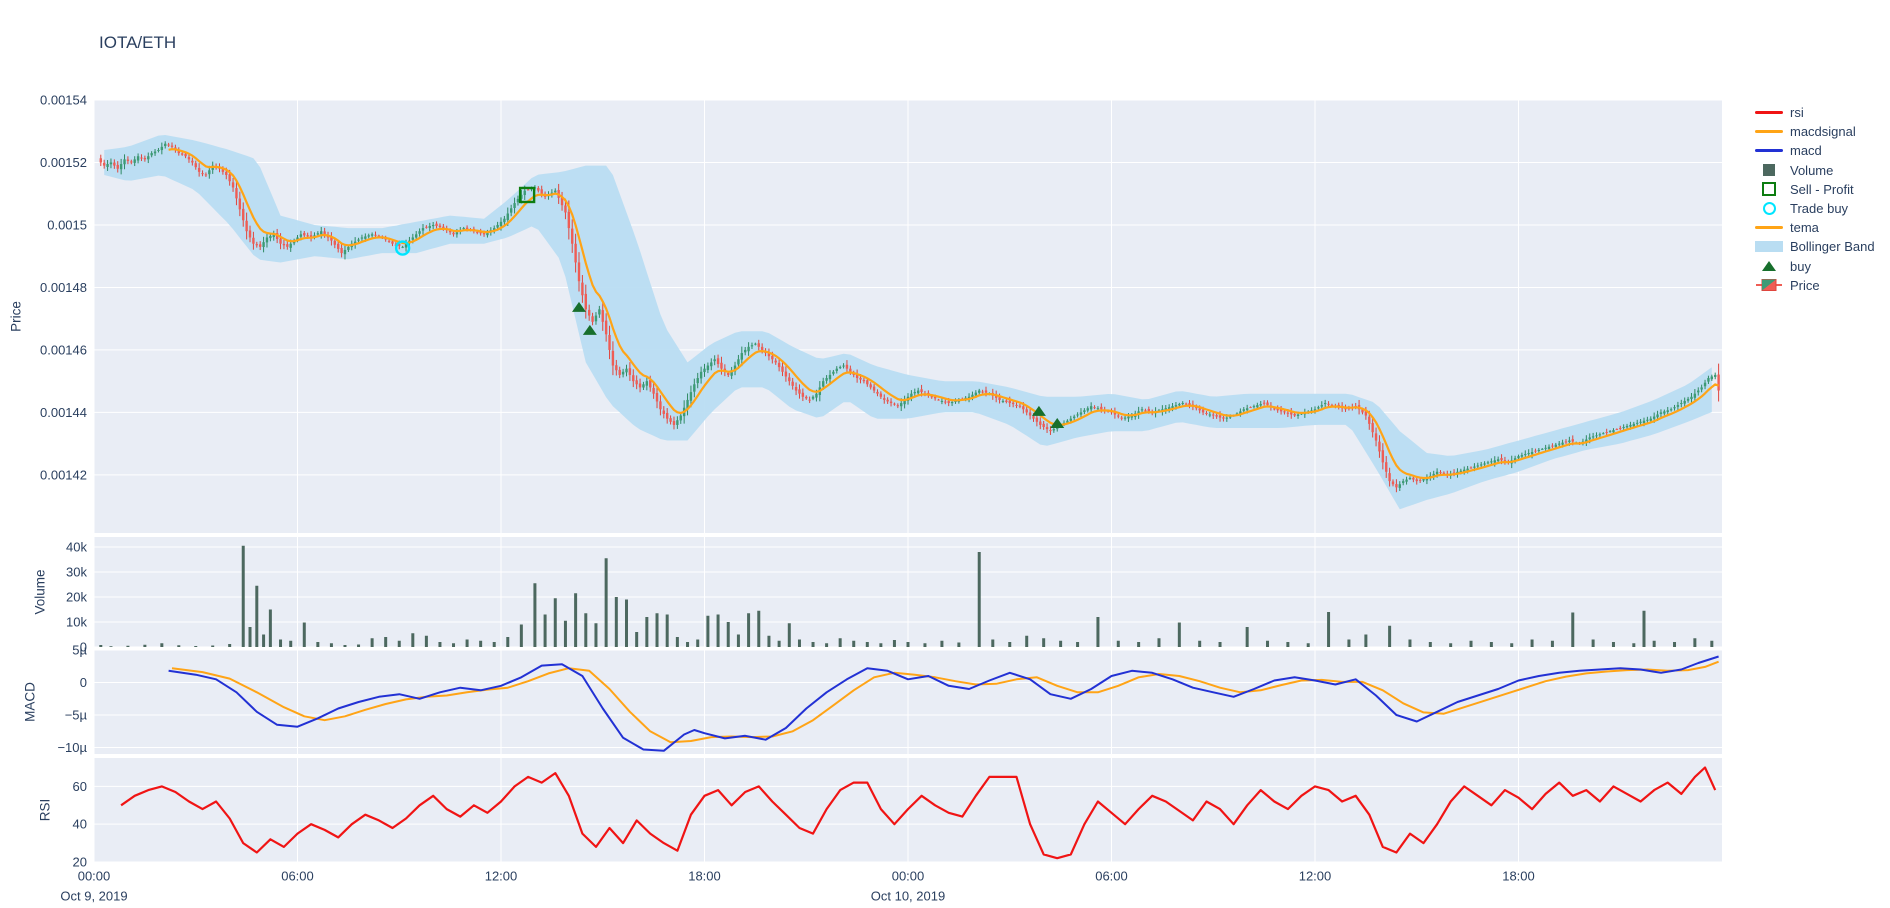  Describe the element at coordinates (76, 547) in the screenshot. I see `volume-tick-label: 40k` at that location.